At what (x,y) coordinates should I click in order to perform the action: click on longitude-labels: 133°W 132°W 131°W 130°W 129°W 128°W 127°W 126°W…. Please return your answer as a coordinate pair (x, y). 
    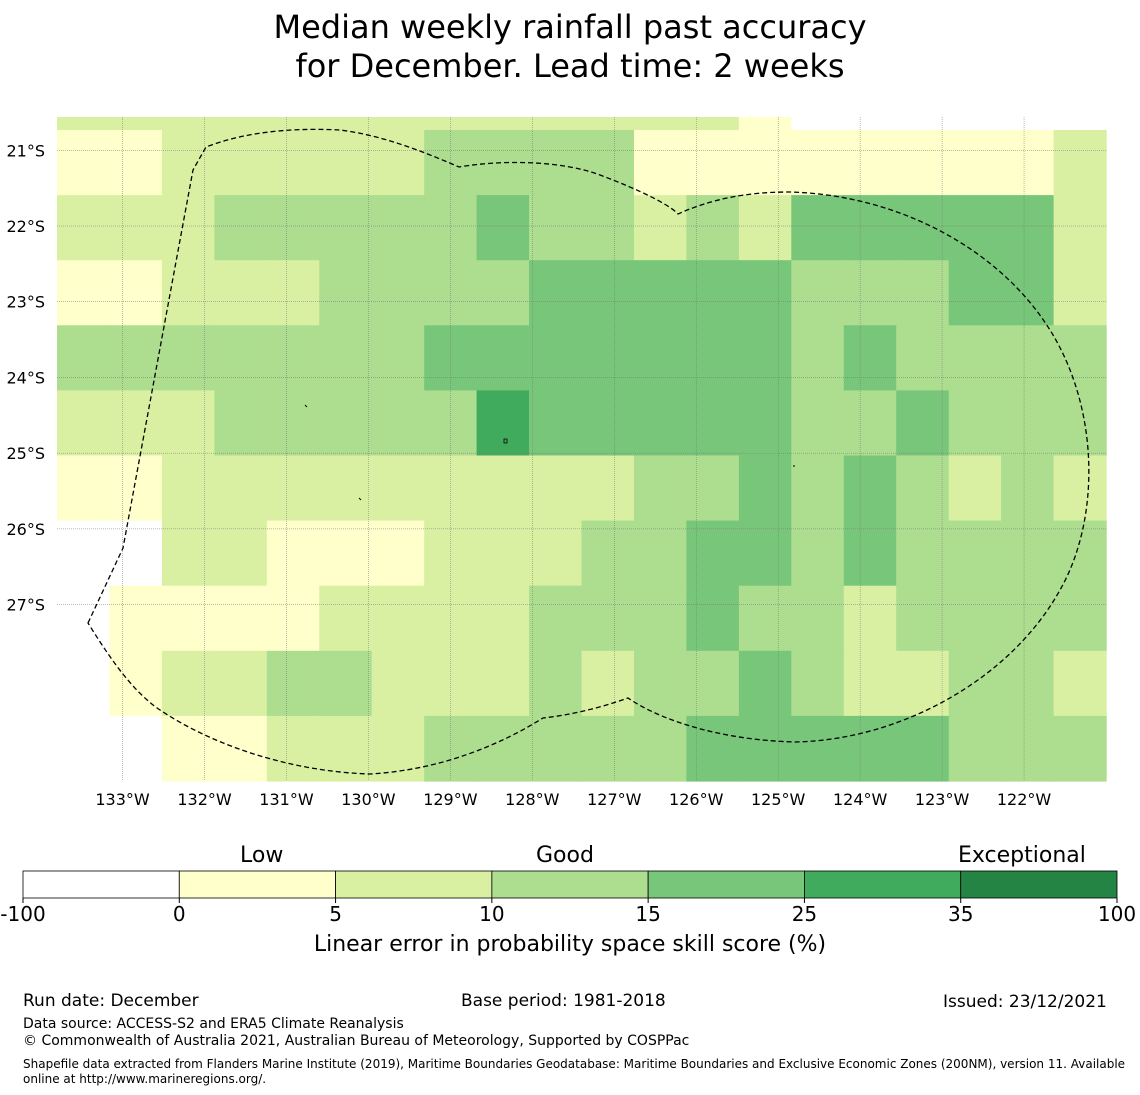
    Looking at the image, I should click on (573, 799).